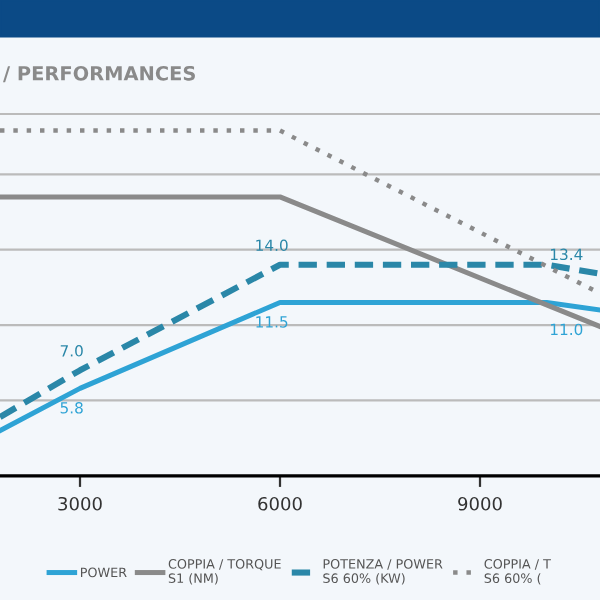  Describe the element at coordinates (80, 503) in the screenshot. I see `x-tick-label: 3000` at that location.